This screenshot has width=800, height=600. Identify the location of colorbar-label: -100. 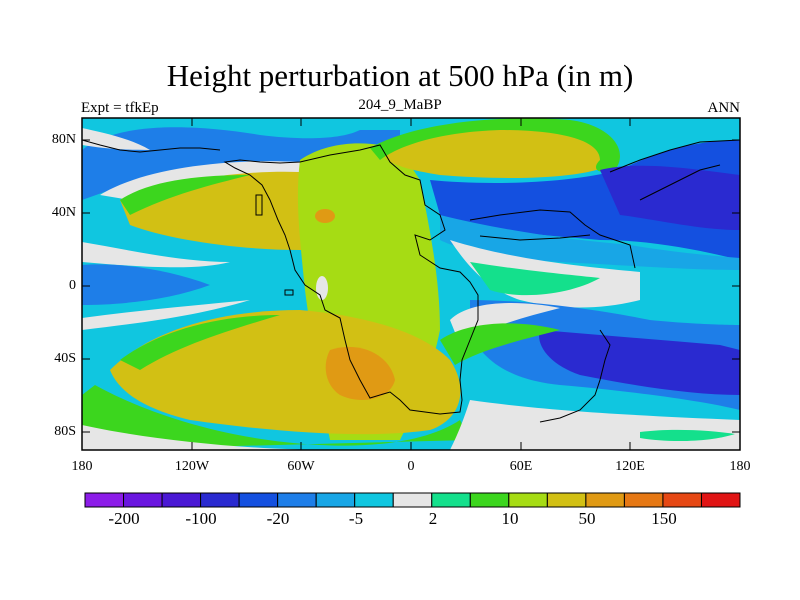
(201, 518).